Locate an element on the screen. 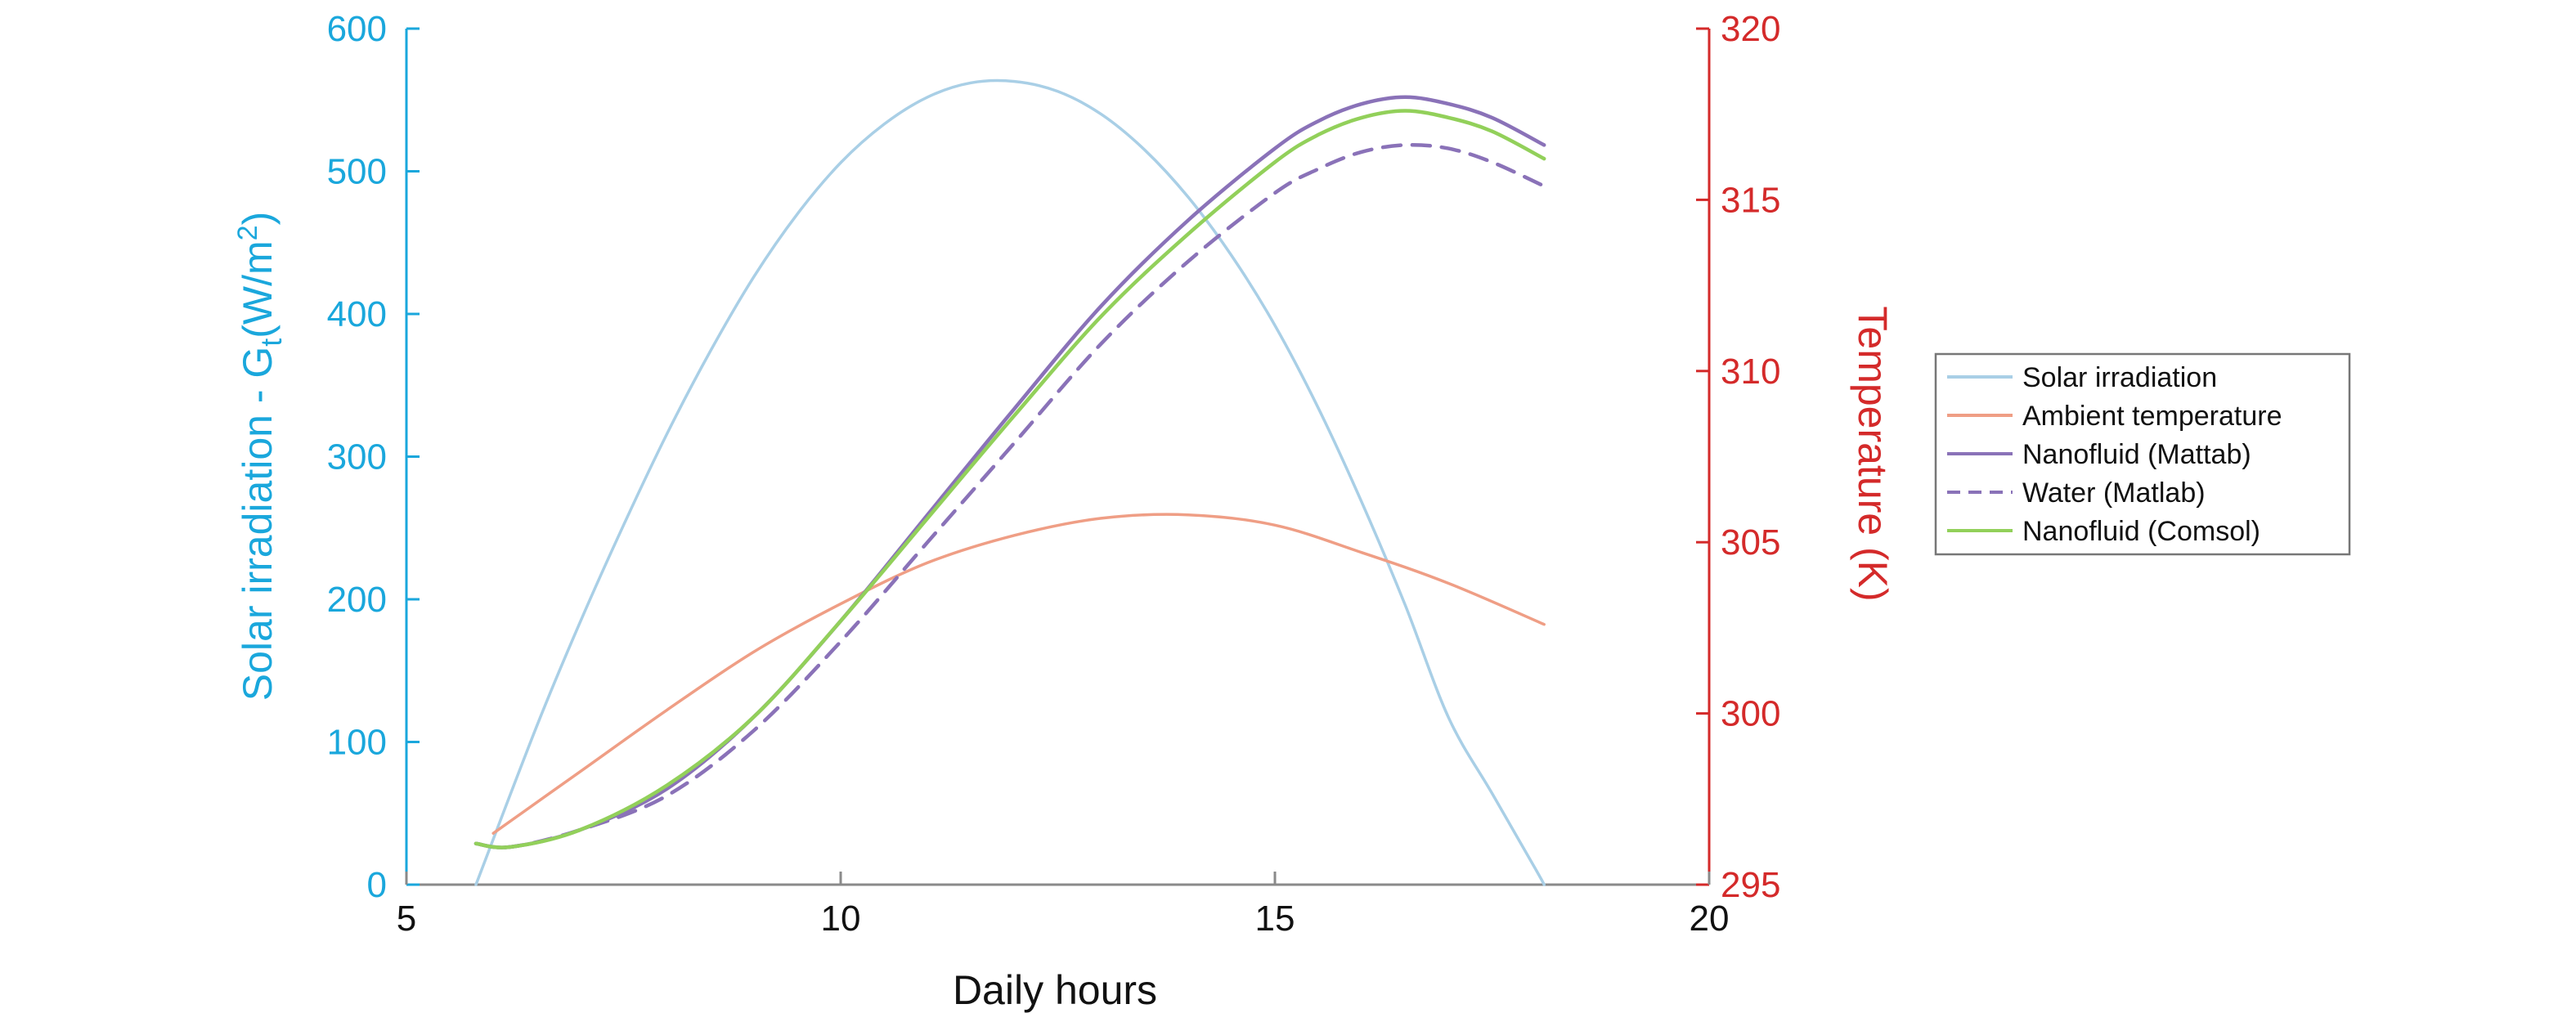  legend-entry-nanofluid_matlab: Nanofluid (Mattab) is located at coordinates (2136, 455).